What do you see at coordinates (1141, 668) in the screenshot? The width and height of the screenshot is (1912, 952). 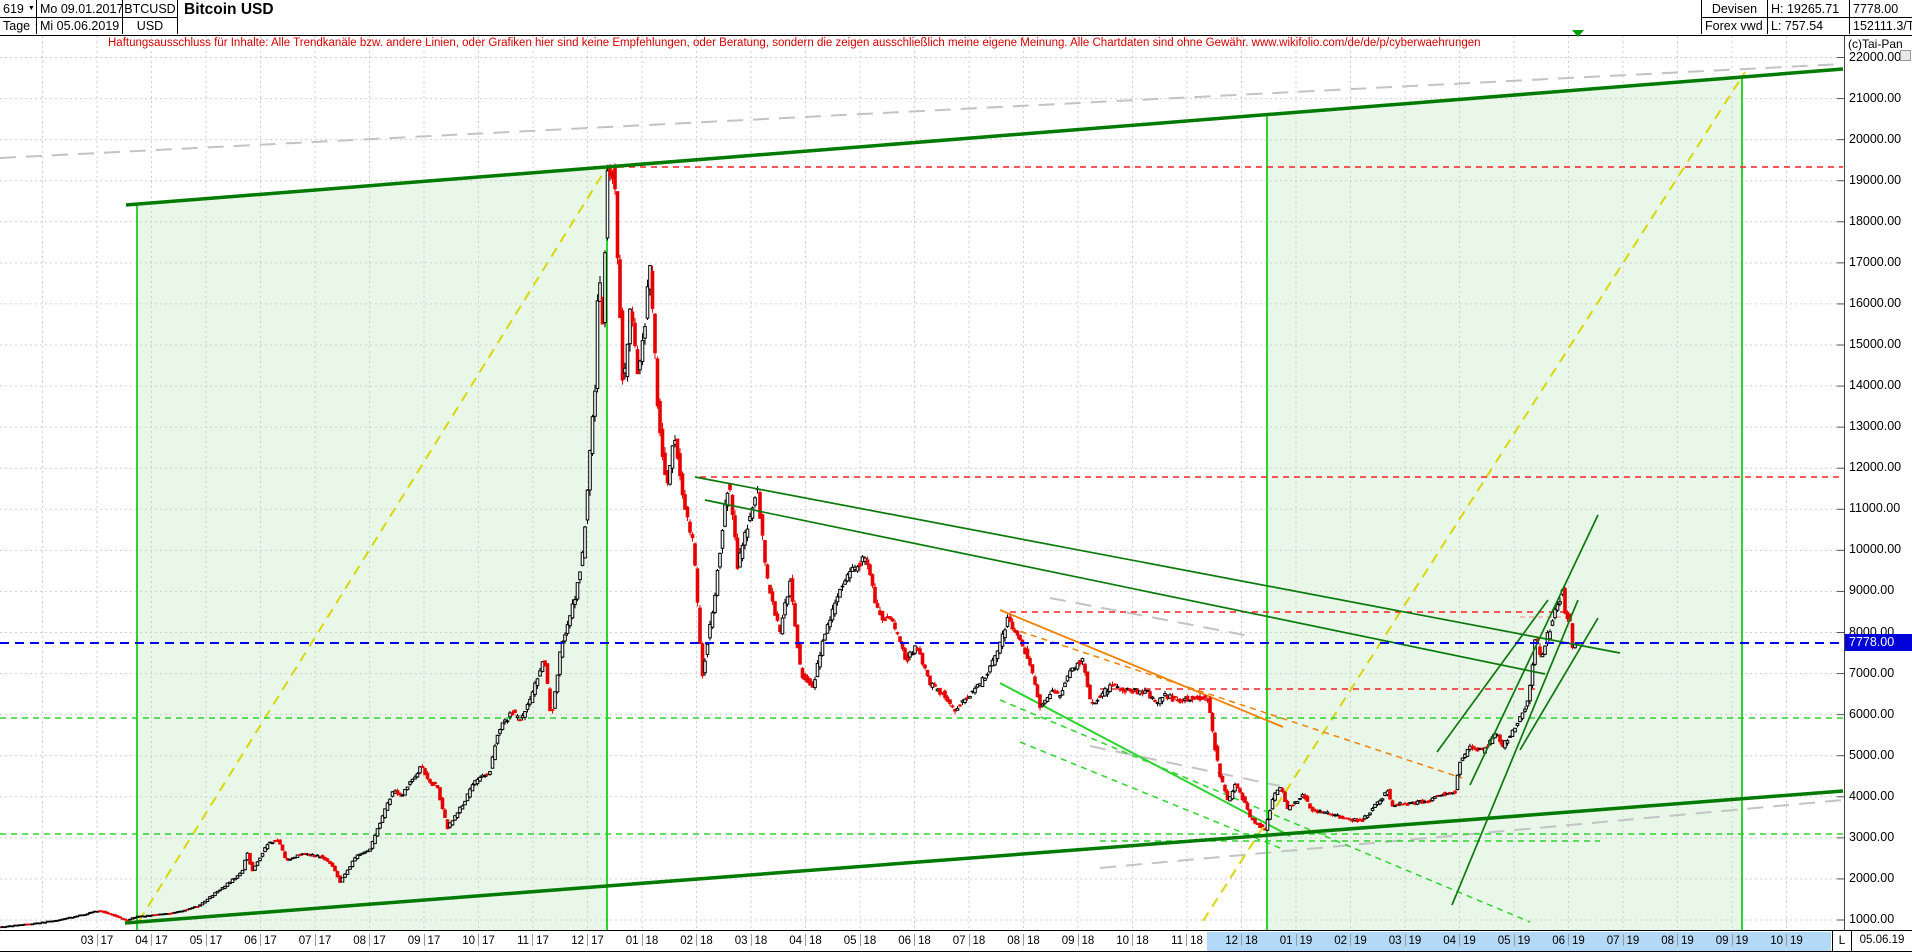 I see `orange-trendline` at bounding box center [1141, 668].